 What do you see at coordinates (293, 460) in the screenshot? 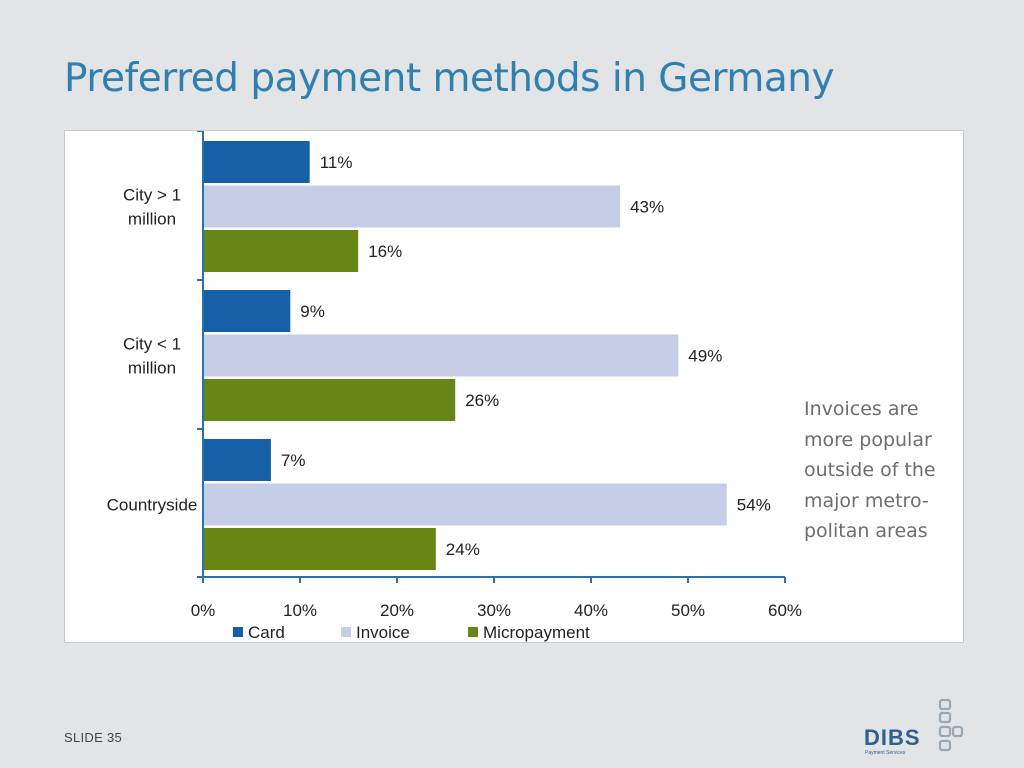
I see `bar-value-label: 7%` at bounding box center [293, 460].